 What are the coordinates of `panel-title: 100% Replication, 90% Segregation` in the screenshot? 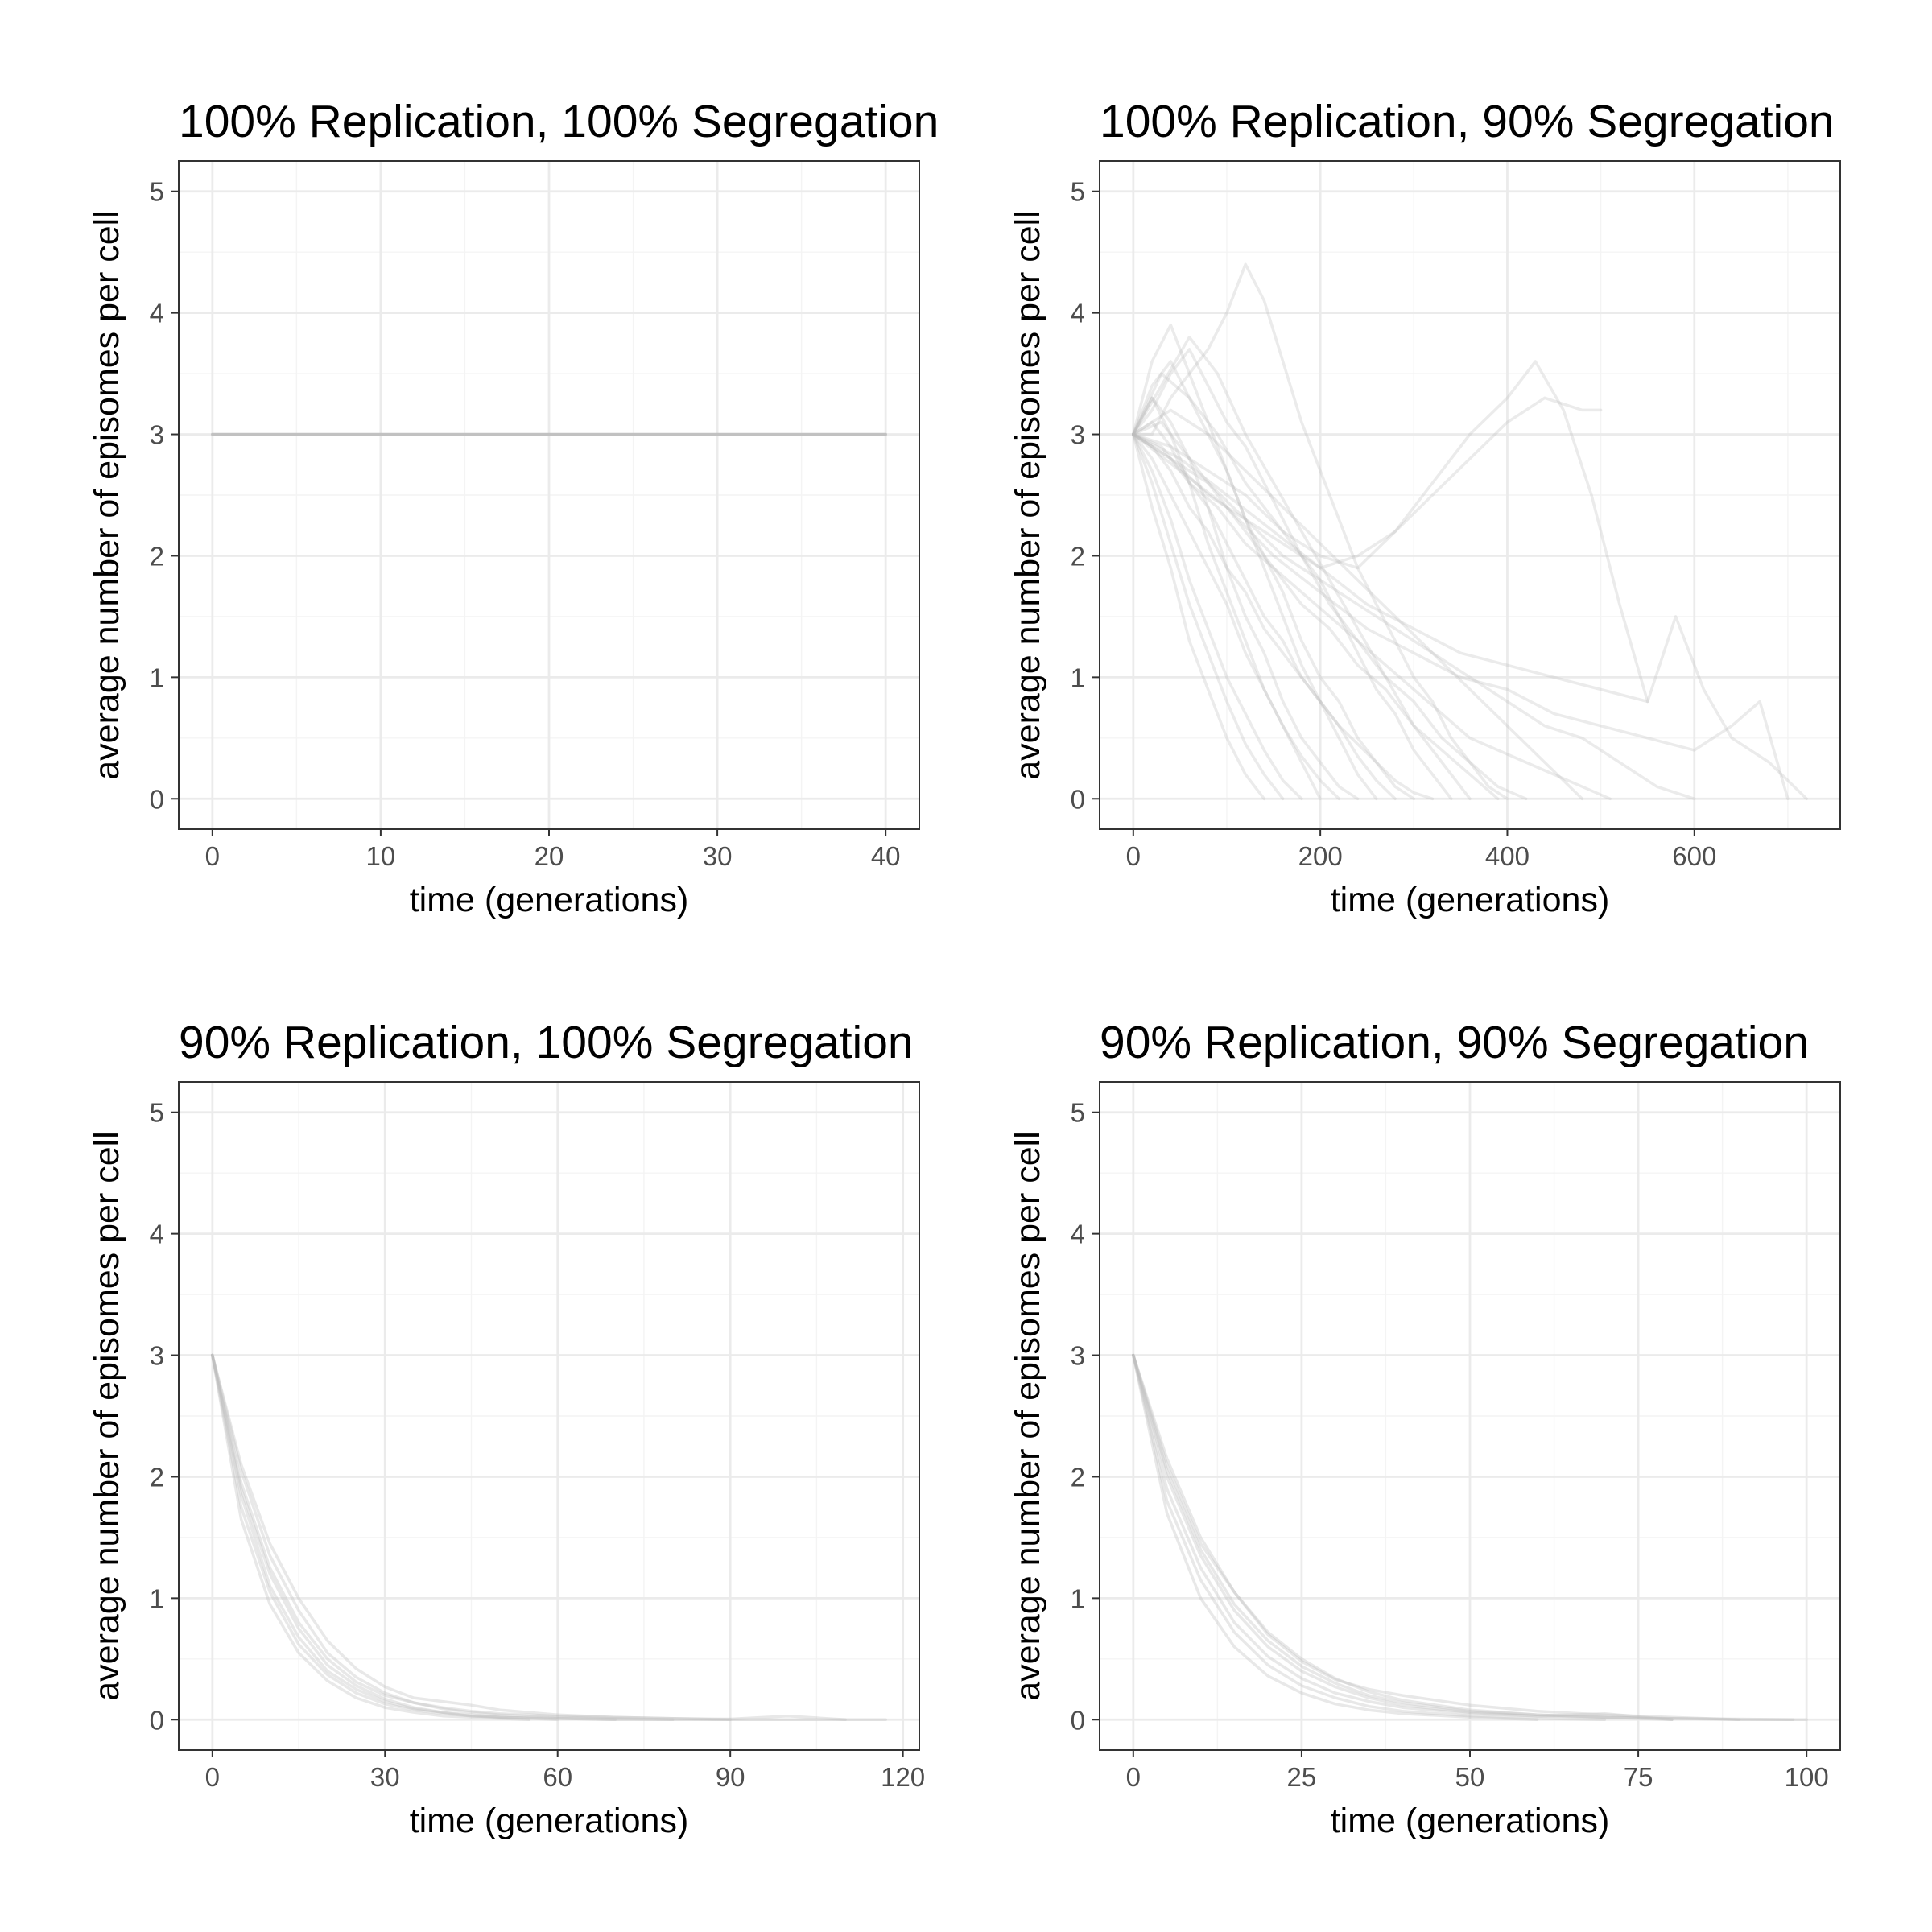 It's located at (1467, 121).